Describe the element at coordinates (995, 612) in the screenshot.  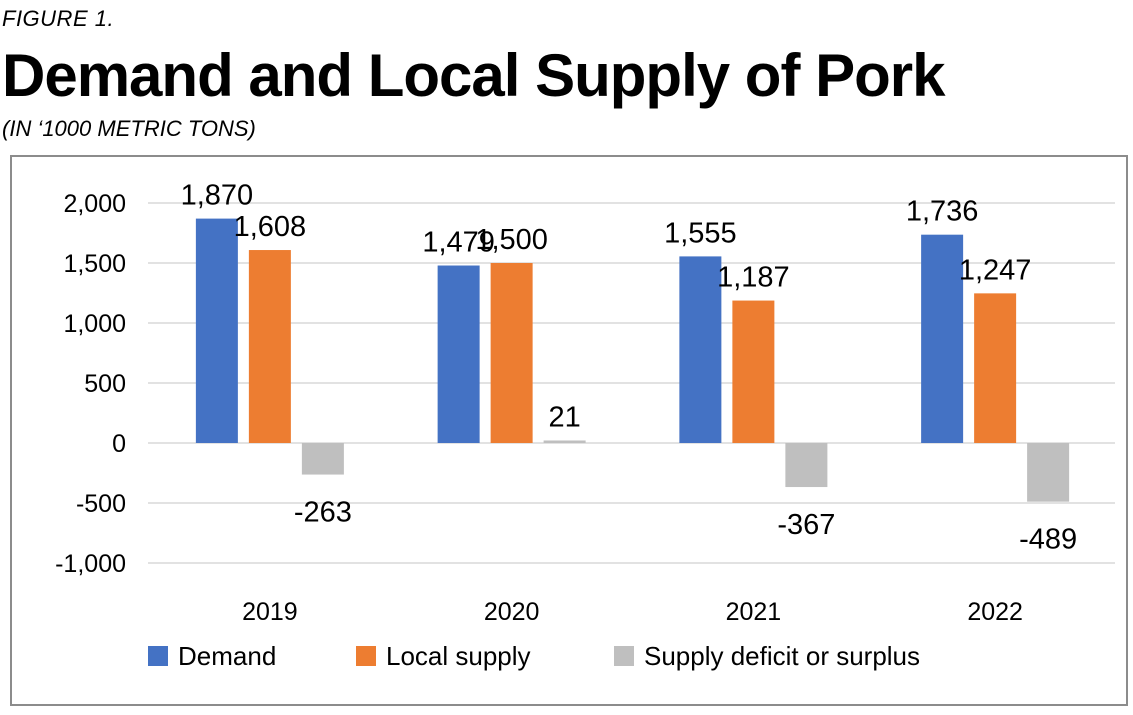
I see `x-tick-label: 2022` at that location.